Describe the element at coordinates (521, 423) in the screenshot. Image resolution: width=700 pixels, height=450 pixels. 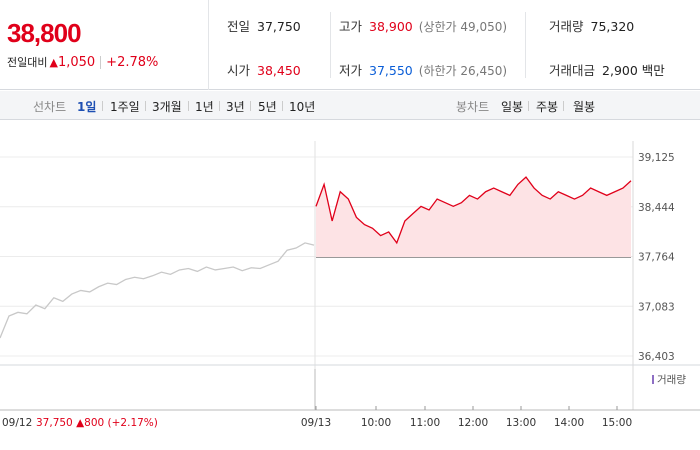
I see `x-tick-label: 13:00` at that location.